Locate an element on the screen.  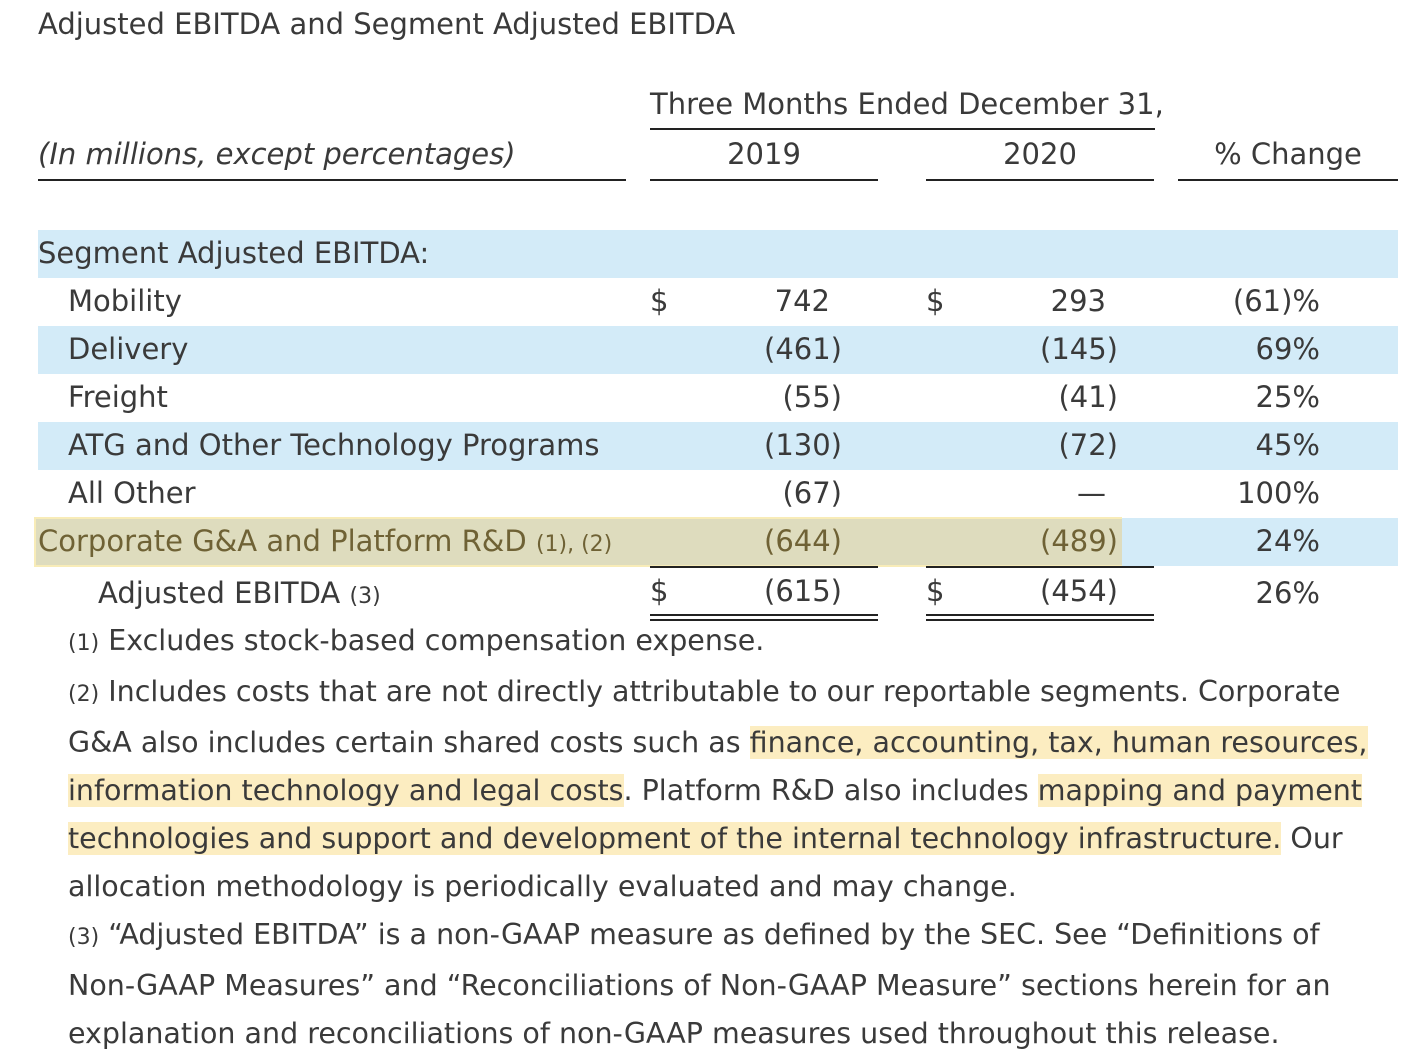
freight-change: 25% is located at coordinates (1287, 397).